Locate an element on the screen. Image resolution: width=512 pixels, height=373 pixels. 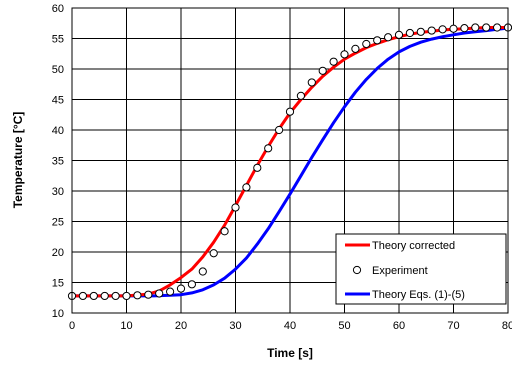
x-tick-label: 10 is located at coordinates (126, 326).